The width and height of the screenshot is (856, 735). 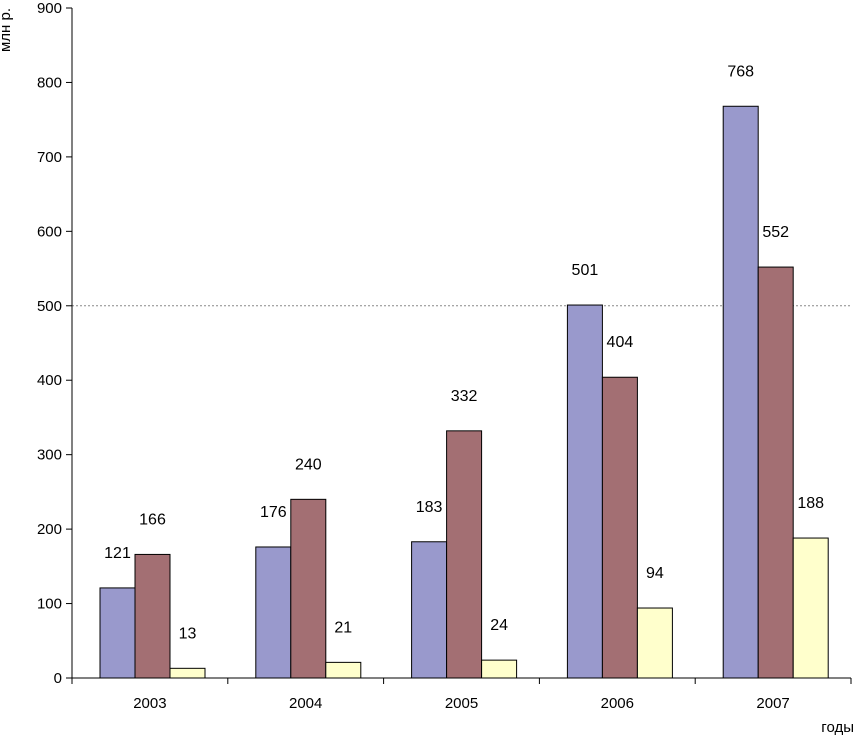 What do you see at coordinates (810, 608) in the screenshot?
I see `bar-series-3-2007` at bounding box center [810, 608].